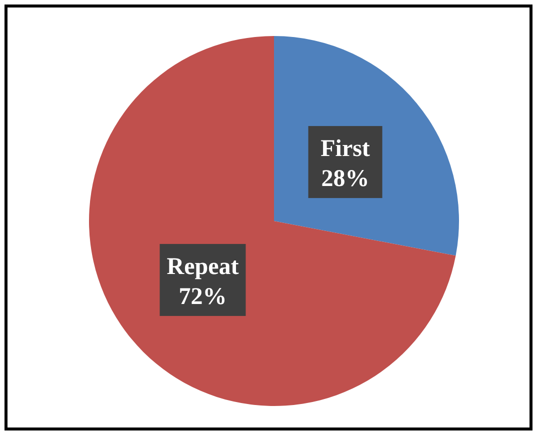 The width and height of the screenshot is (537, 435). I want to click on data-label: 28%, so click(345, 179).